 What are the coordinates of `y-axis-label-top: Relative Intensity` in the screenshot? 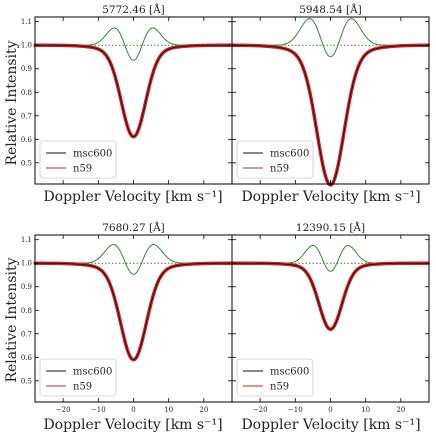 It's located at (12, 102).